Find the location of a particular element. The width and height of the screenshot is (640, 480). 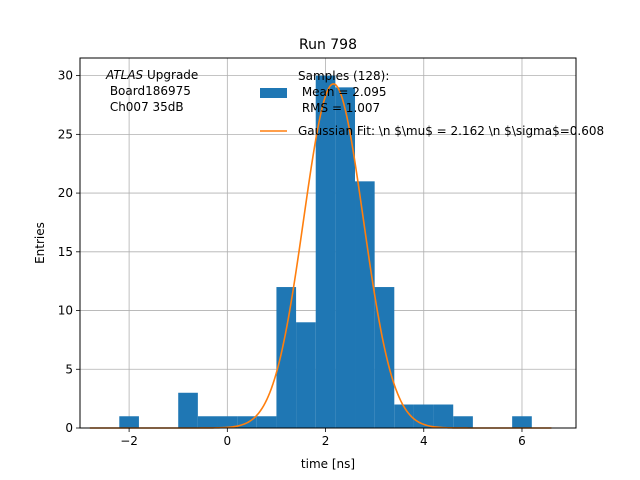

annotation-suffix: Upgrade is located at coordinates (170, 75).